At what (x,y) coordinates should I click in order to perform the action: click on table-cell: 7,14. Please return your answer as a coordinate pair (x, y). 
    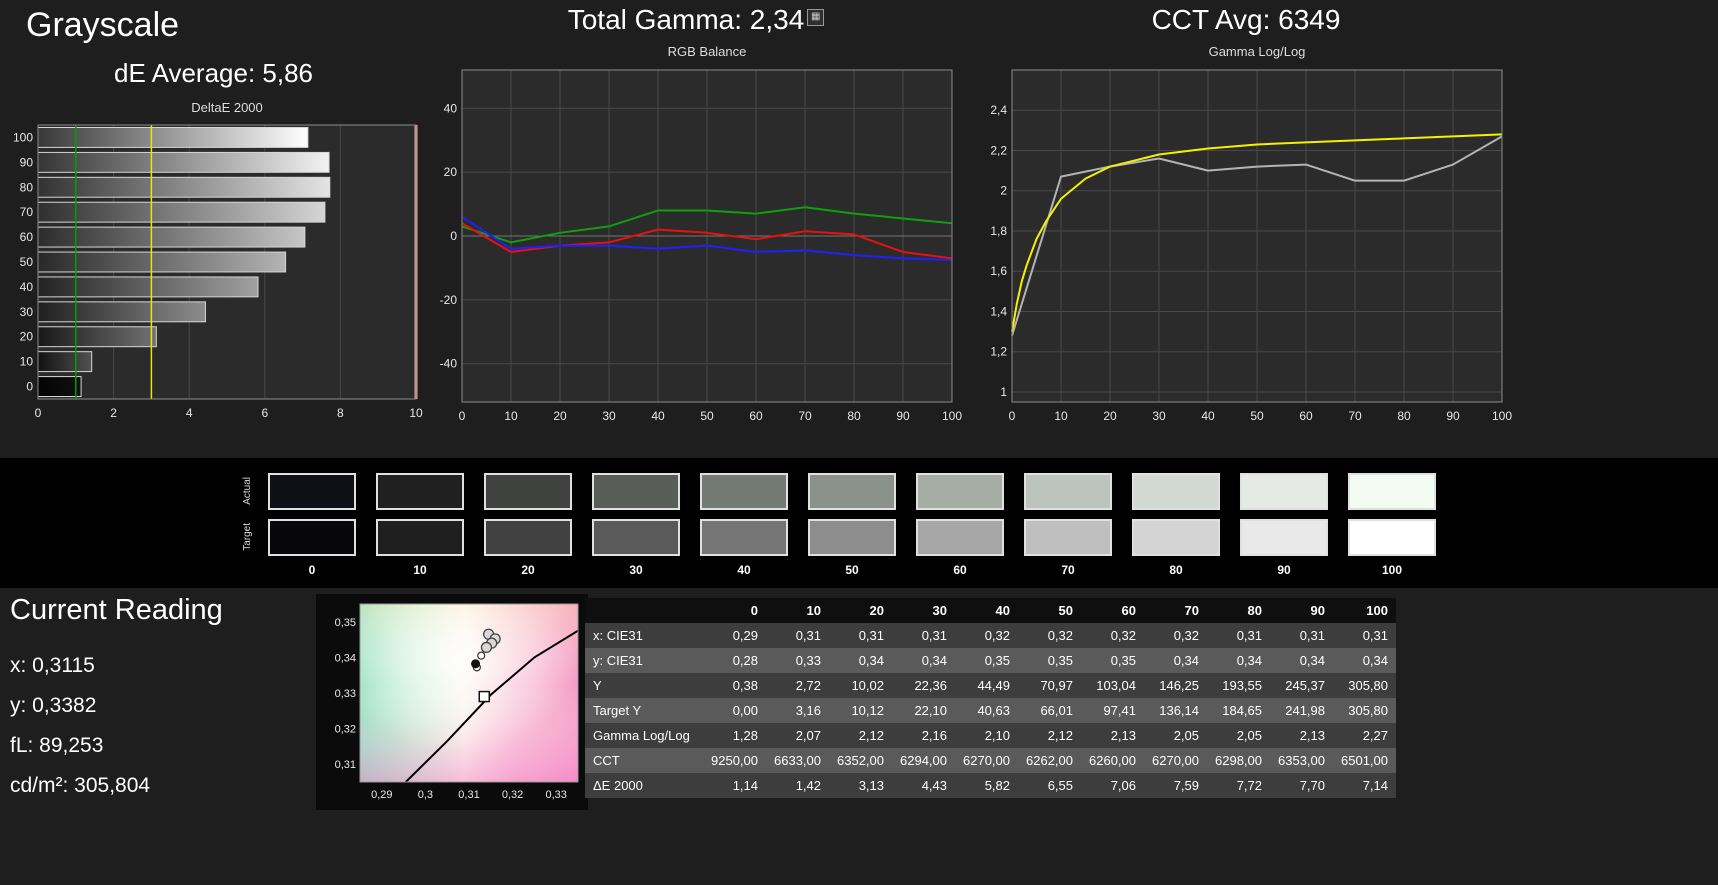
    Looking at the image, I should click on (1364, 785).